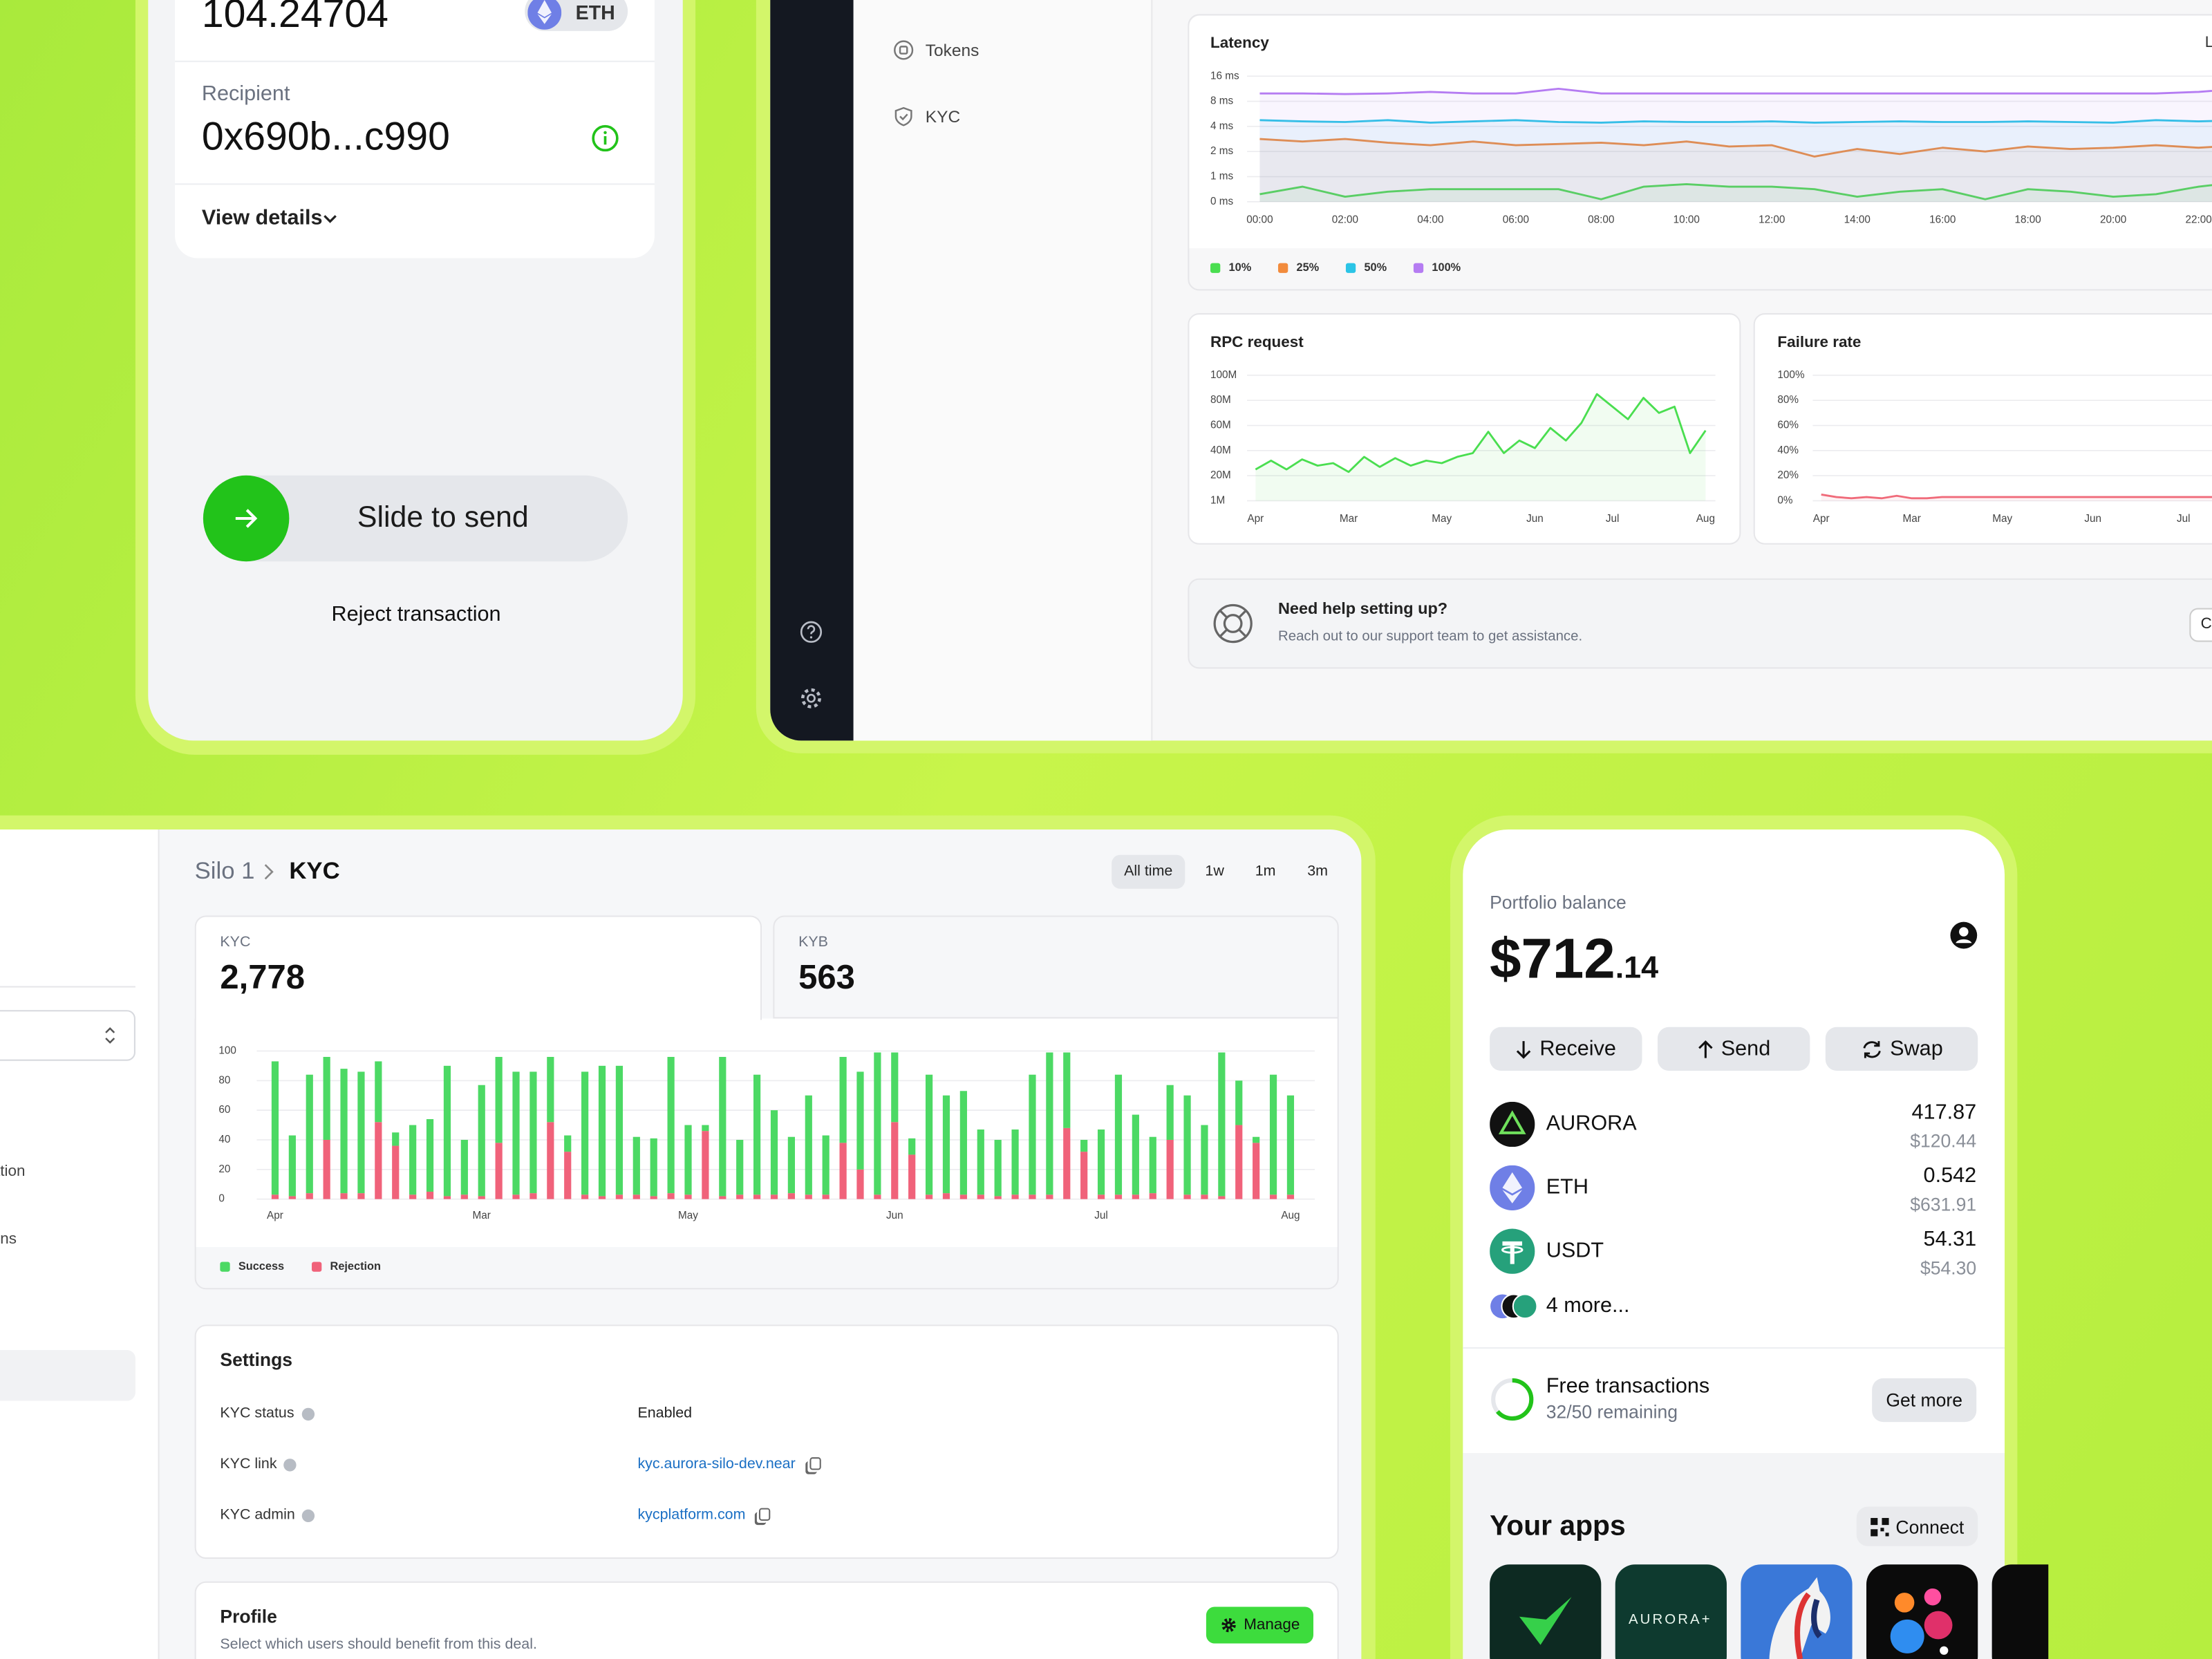  I want to click on legend-label: 50%, so click(1375, 267).